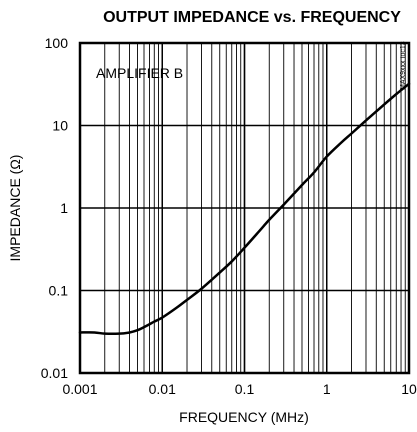 Image resolution: width=417 pixels, height=432 pixels. Describe the element at coordinates (162, 389) in the screenshot. I see `x-tick-label: 0.01` at that location.